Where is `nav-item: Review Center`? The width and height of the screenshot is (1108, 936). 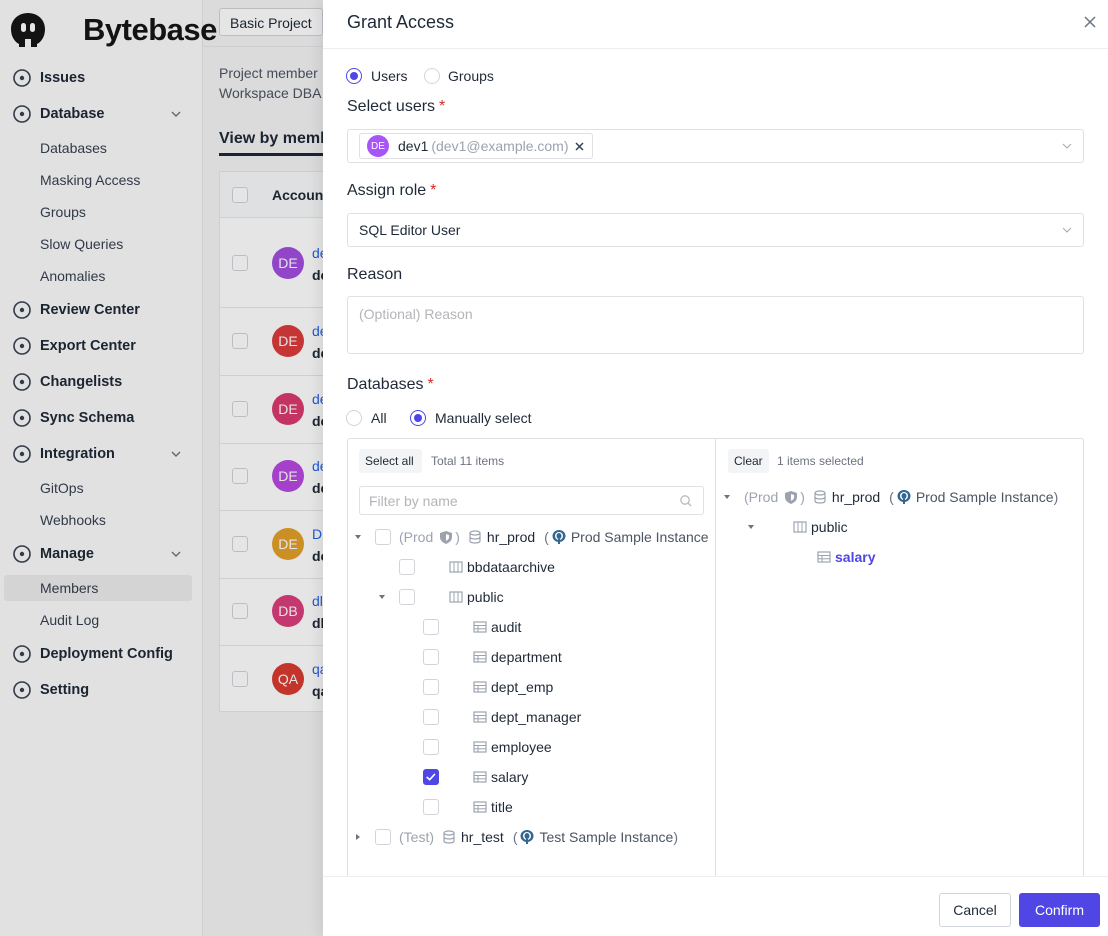 nav-item: Review Center is located at coordinates (90, 310).